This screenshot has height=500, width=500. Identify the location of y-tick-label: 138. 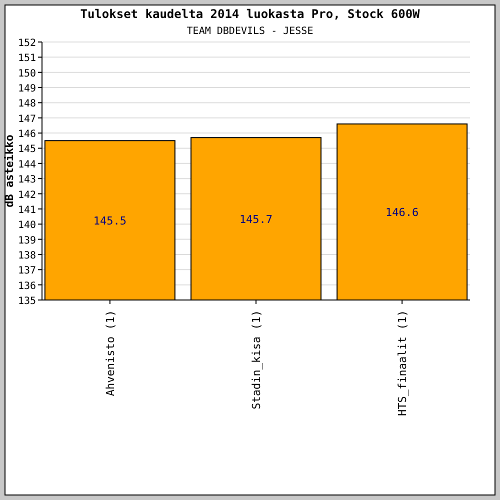
(27, 256).